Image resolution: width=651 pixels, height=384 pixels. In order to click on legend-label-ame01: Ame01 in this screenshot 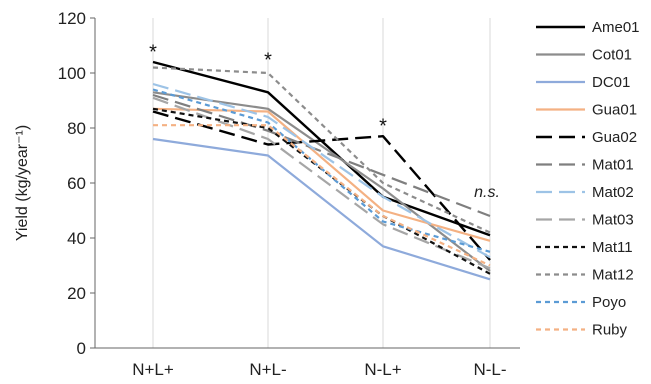, I will do `click(616, 27)`.